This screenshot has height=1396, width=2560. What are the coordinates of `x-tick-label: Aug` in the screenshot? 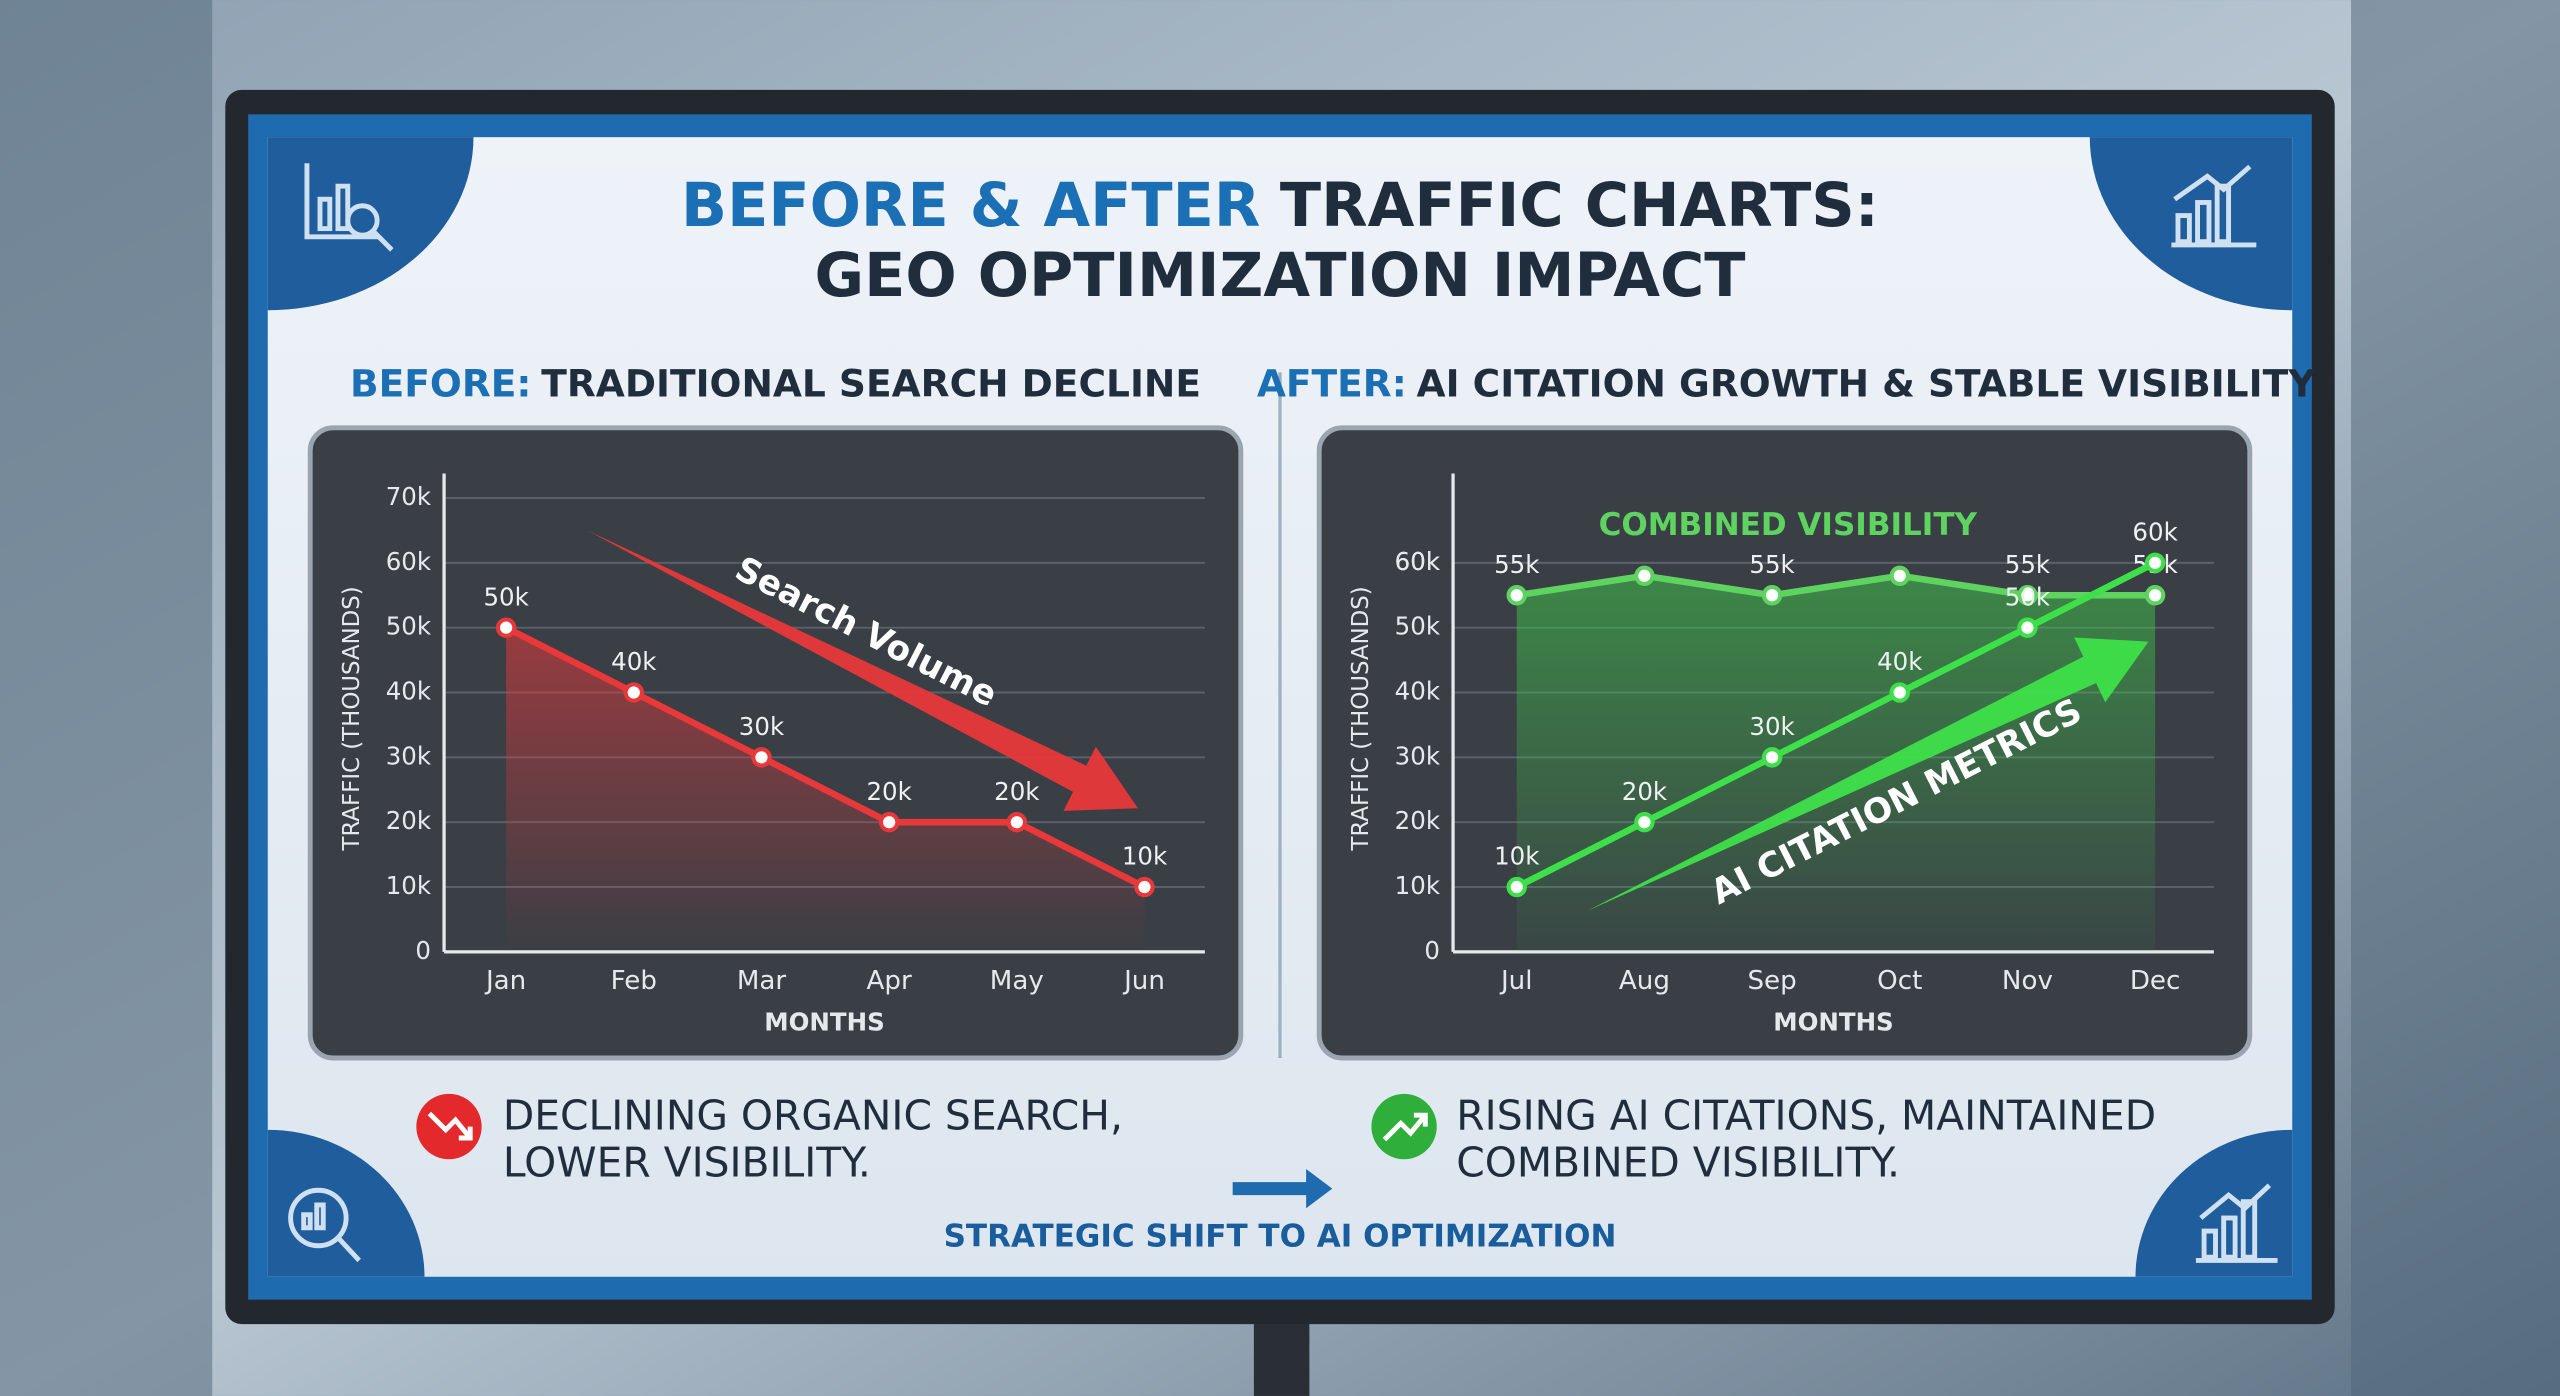 It's located at (1644, 981).